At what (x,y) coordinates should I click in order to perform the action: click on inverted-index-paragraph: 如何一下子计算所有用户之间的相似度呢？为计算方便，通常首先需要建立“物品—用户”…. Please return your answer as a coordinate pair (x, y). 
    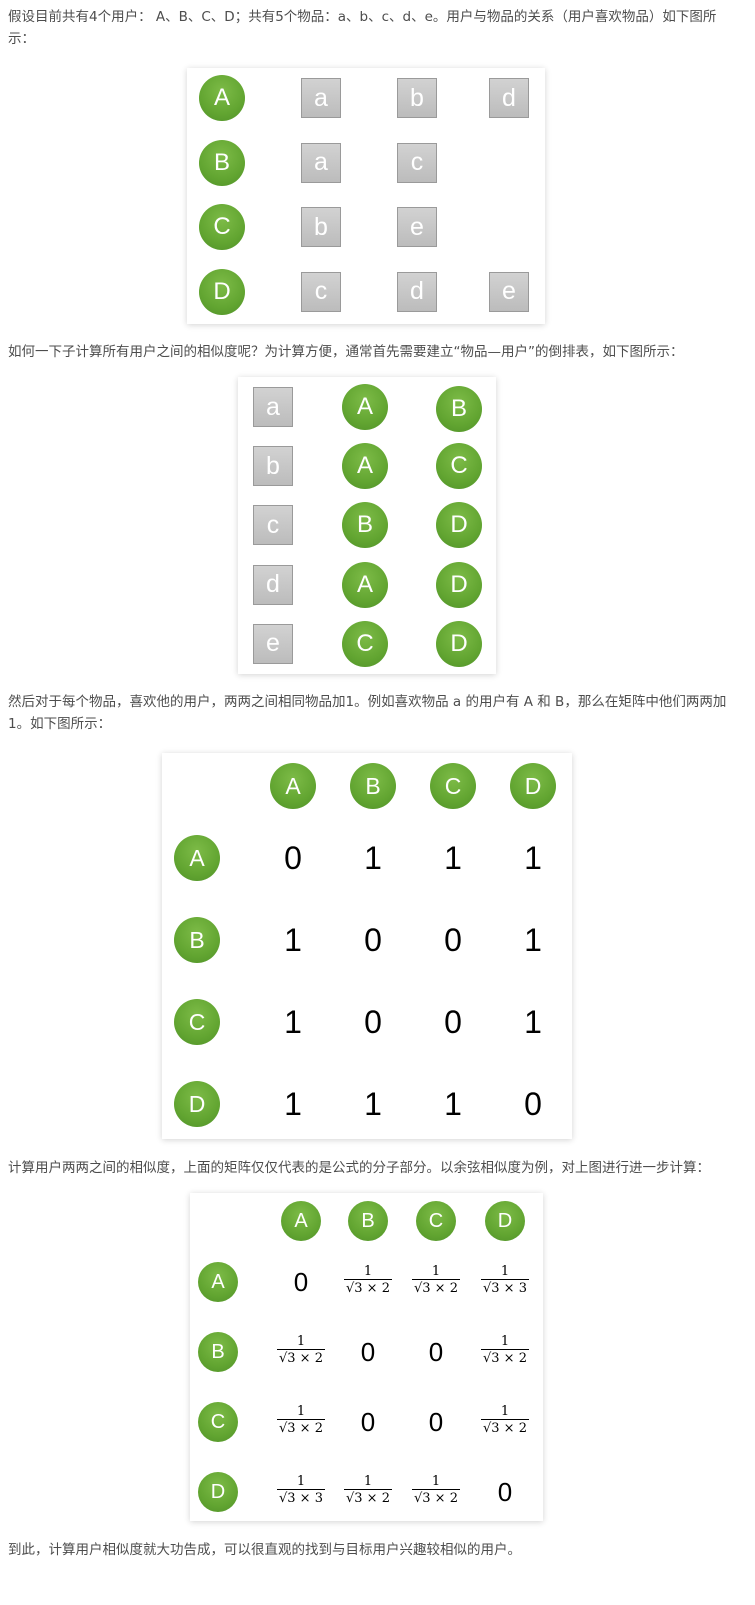
    Looking at the image, I should click on (346, 352).